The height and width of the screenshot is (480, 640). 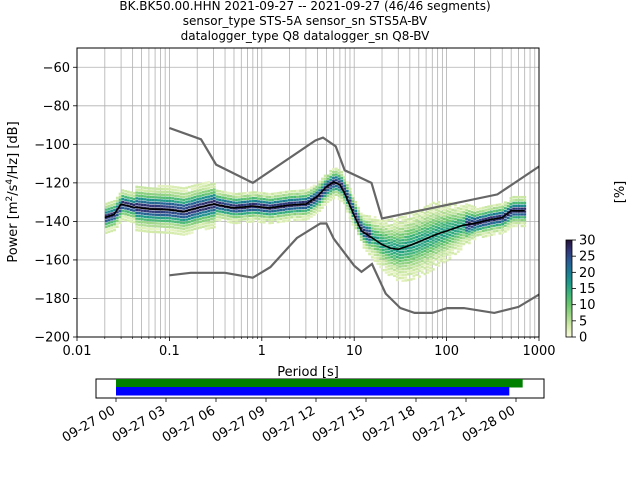 What do you see at coordinates (489, 424) in the screenshot?
I see `timeline-tick-label: 09-28 00` at bounding box center [489, 424].